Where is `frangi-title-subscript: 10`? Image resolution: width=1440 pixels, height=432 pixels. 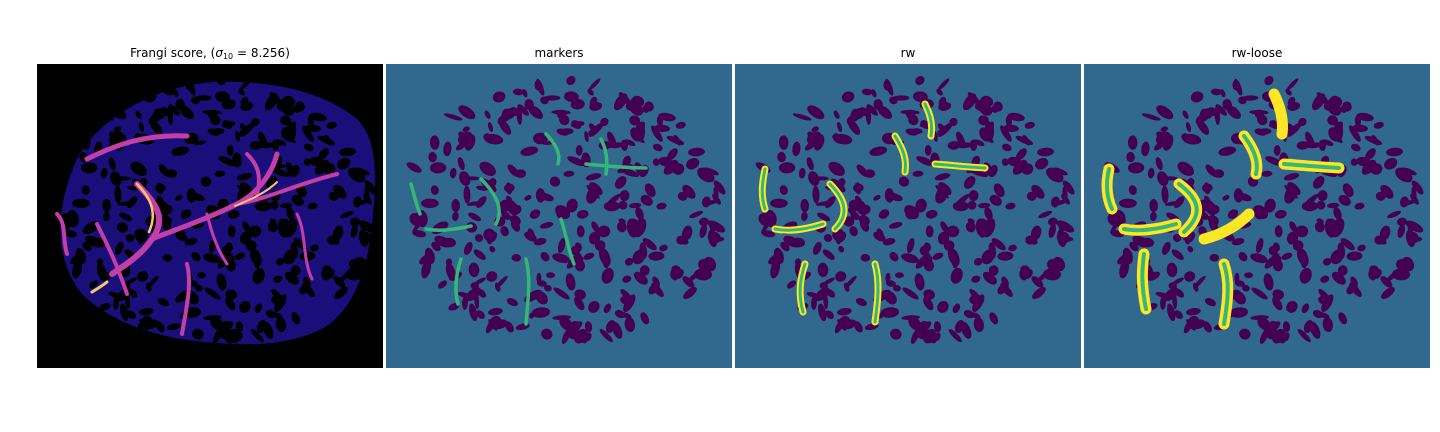
frangi-title-subscript: 10 is located at coordinates (228, 56).